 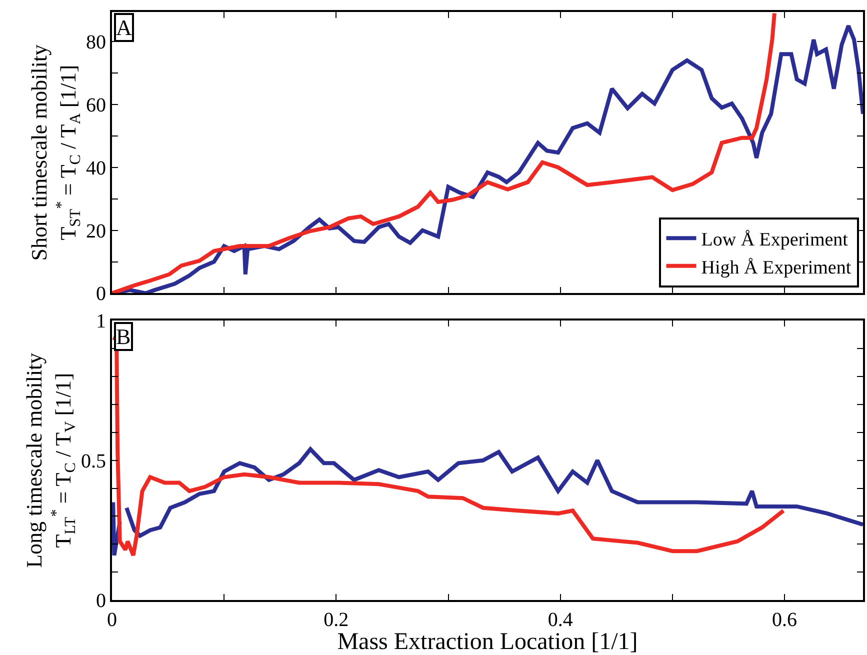 I want to click on annotation: A, so click(x=124, y=27).